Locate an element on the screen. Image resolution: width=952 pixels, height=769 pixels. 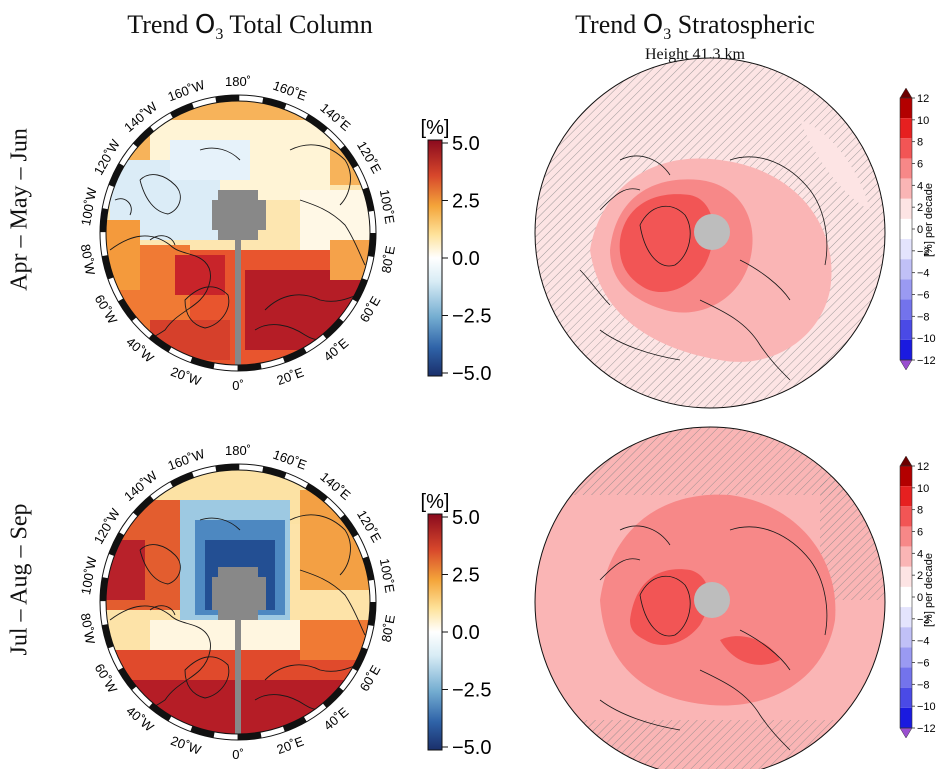
colorbar-total-amj: [%] 5.0 2.5 0.0 −2.5 −5.0 is located at coordinates (456, 251).